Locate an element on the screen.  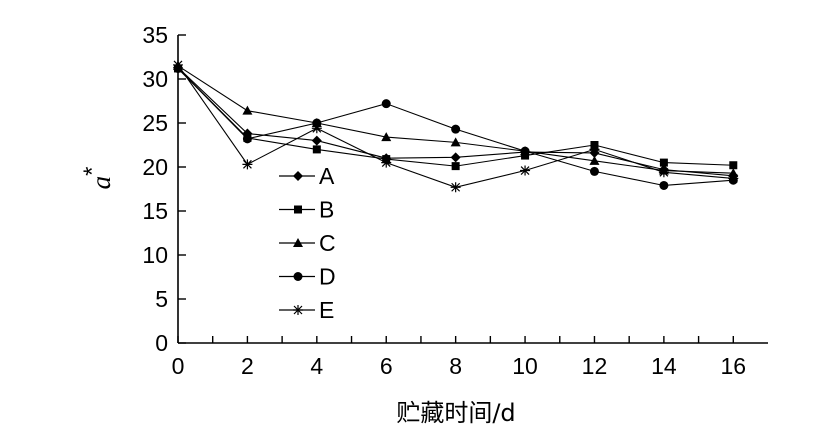
y-axis-title: a* is located at coordinates (97, 178).